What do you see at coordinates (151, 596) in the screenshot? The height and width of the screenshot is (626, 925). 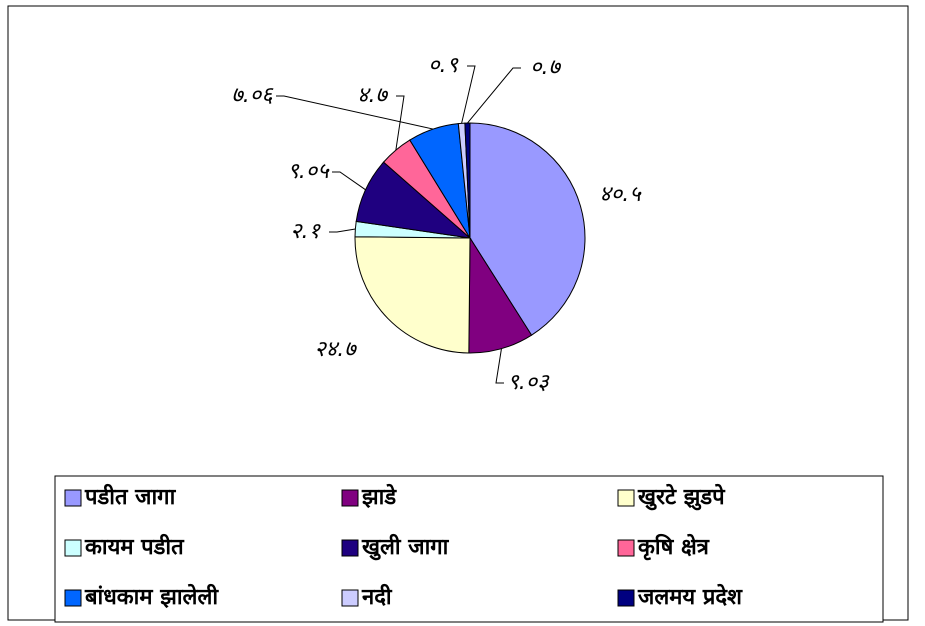 I see `legend-label: बांधकाम झालेली` at bounding box center [151, 596].